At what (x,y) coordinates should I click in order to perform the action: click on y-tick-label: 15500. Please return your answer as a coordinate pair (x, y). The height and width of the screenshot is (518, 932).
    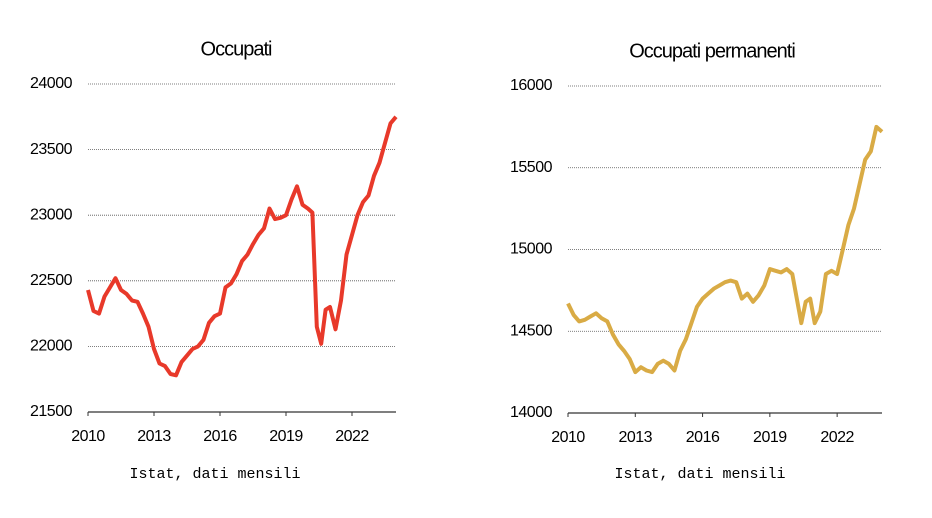
    Looking at the image, I should click on (531, 167).